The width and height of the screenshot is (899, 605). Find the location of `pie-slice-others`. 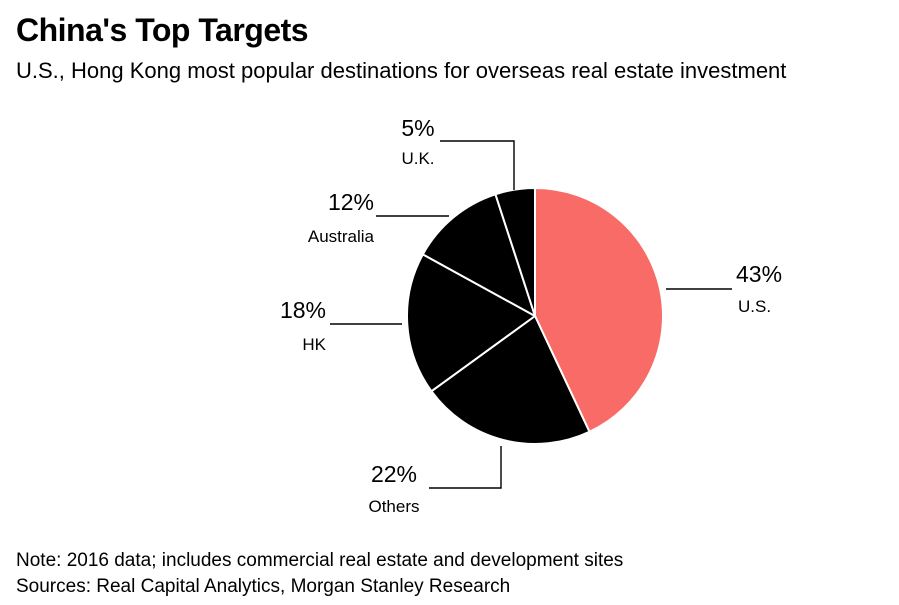

pie-slice-others is located at coordinates (510, 380).